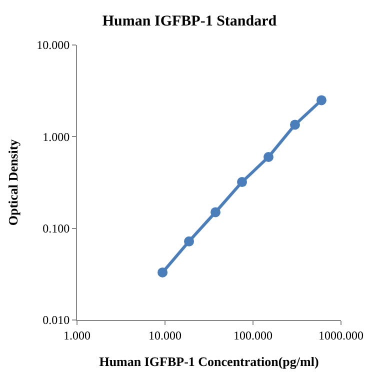  What do you see at coordinates (13, 182) in the screenshot?
I see `y-axis-title: Optical Density` at bounding box center [13, 182].